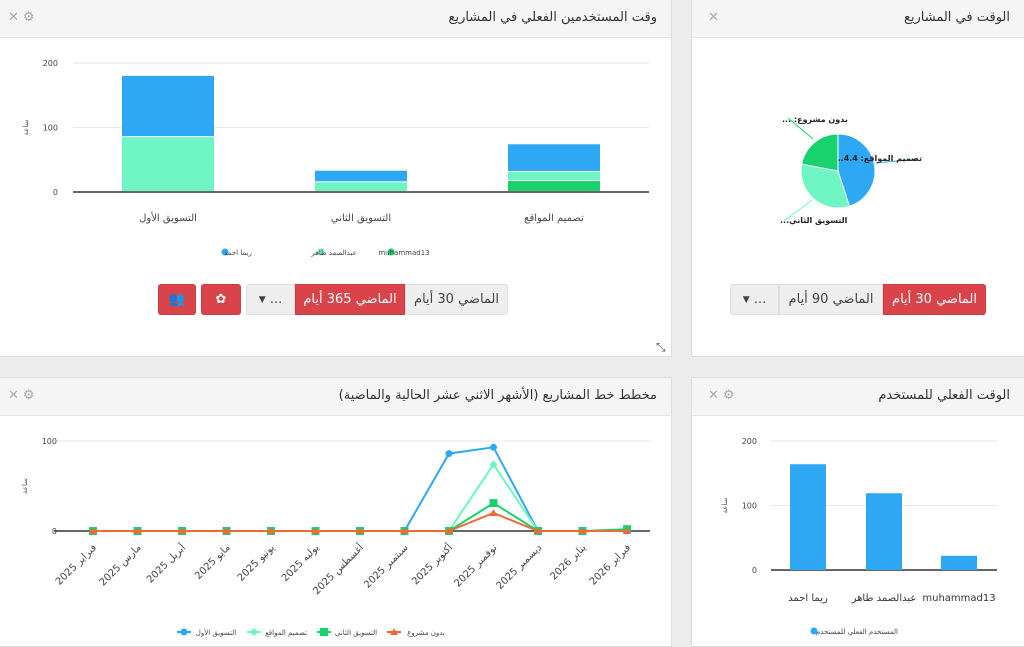 The width and height of the screenshot is (1024, 647). Describe the element at coordinates (857, 632) in the screenshot. I see `legend-label: المستخدم الفعلي للمستخدم` at that location.